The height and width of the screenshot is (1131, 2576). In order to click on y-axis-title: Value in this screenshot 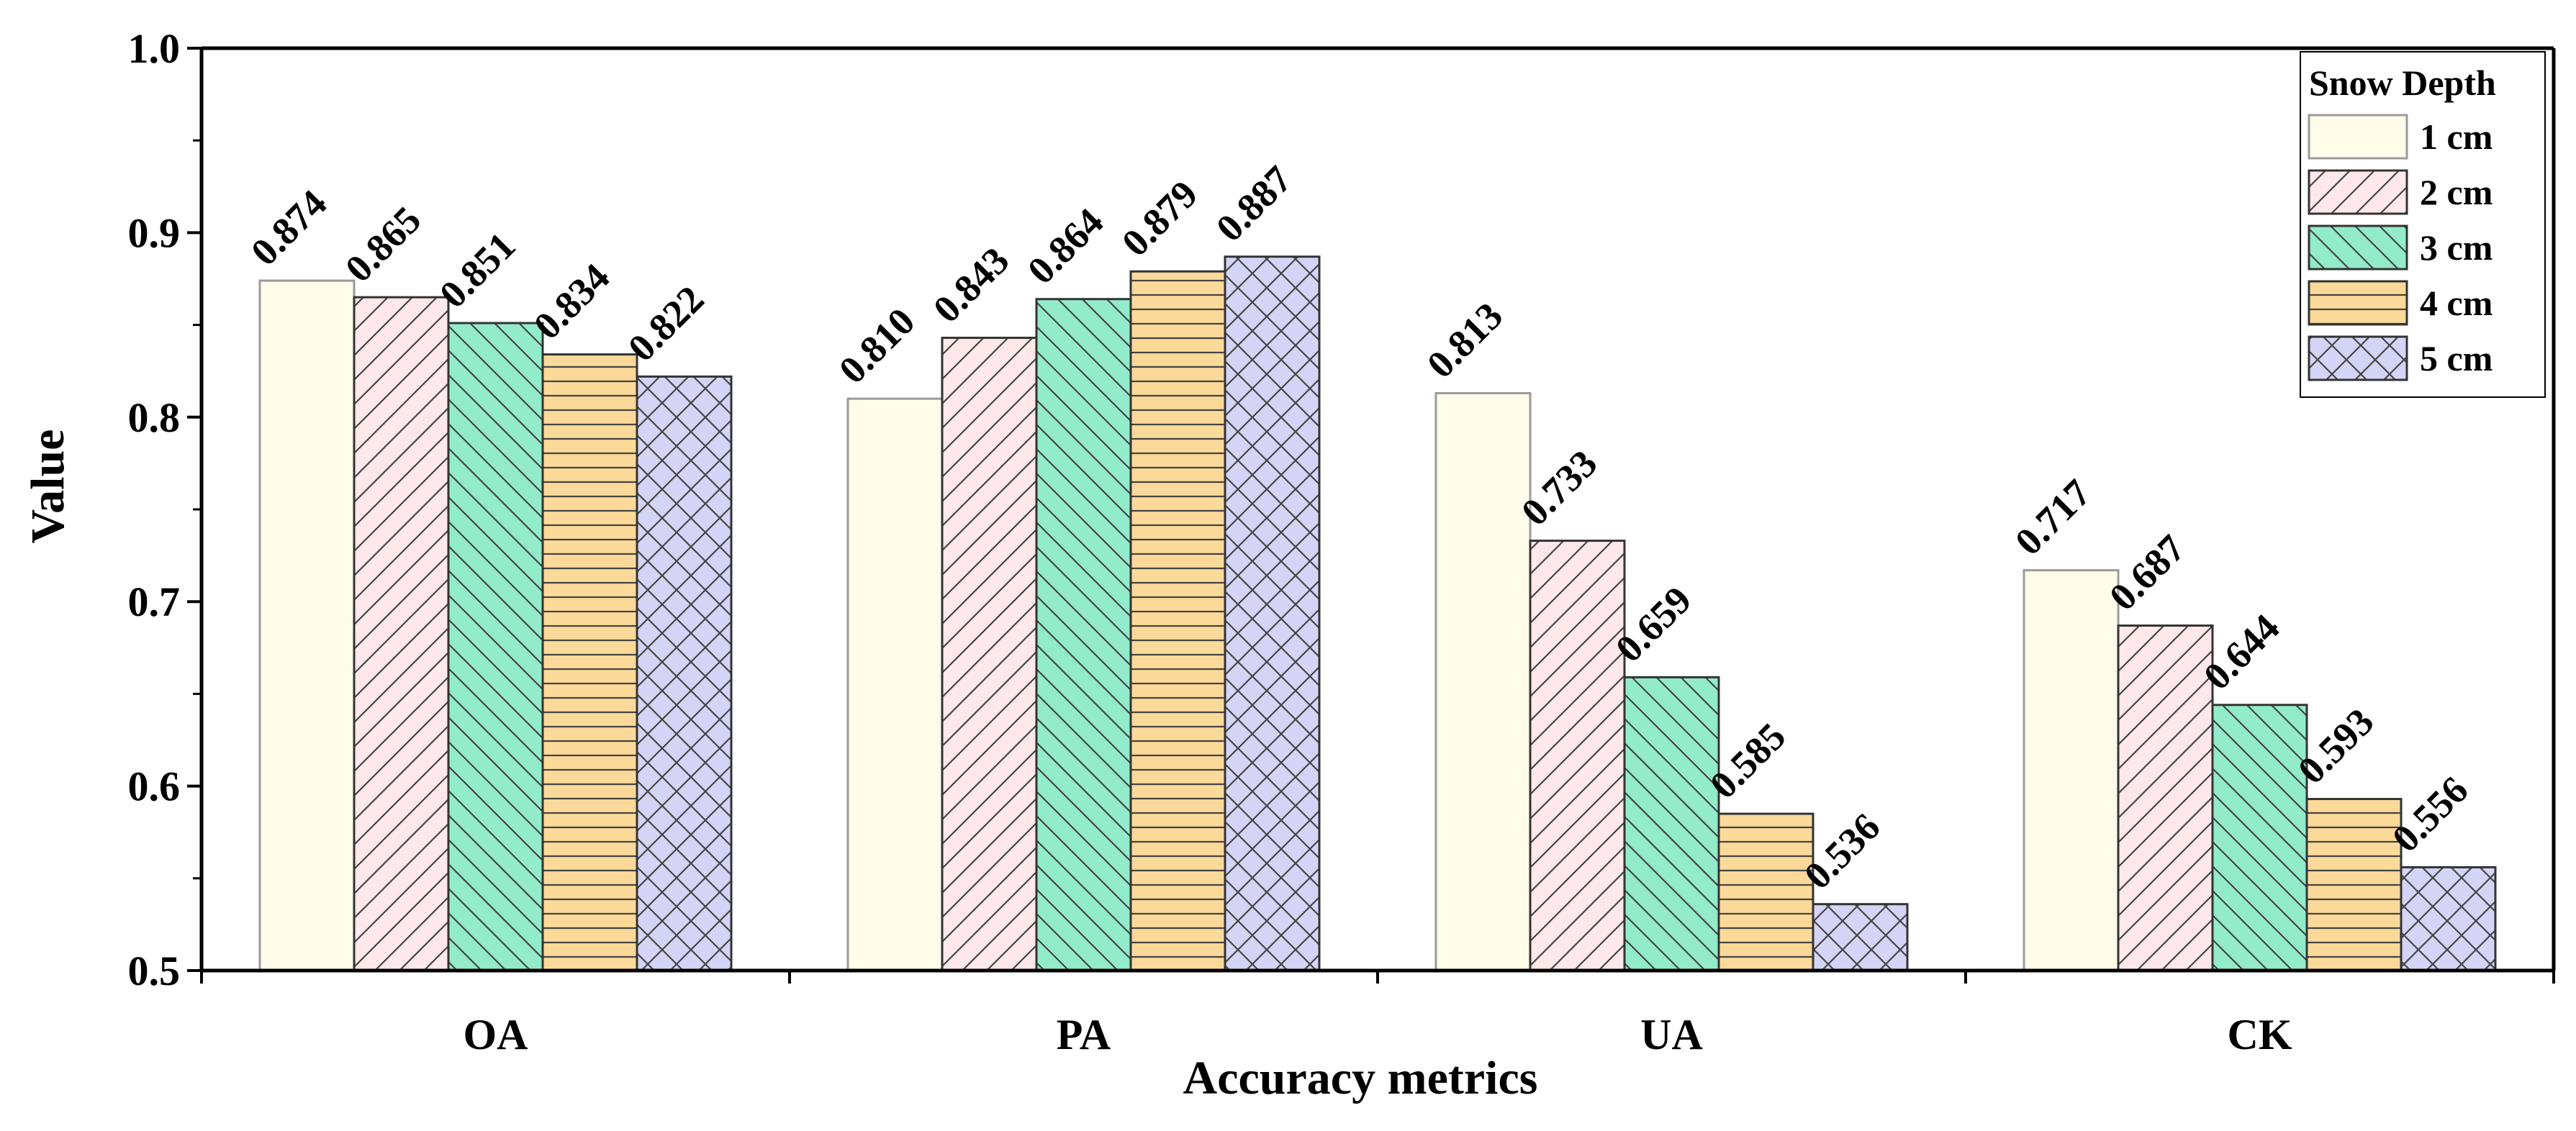, I will do `click(48, 487)`.